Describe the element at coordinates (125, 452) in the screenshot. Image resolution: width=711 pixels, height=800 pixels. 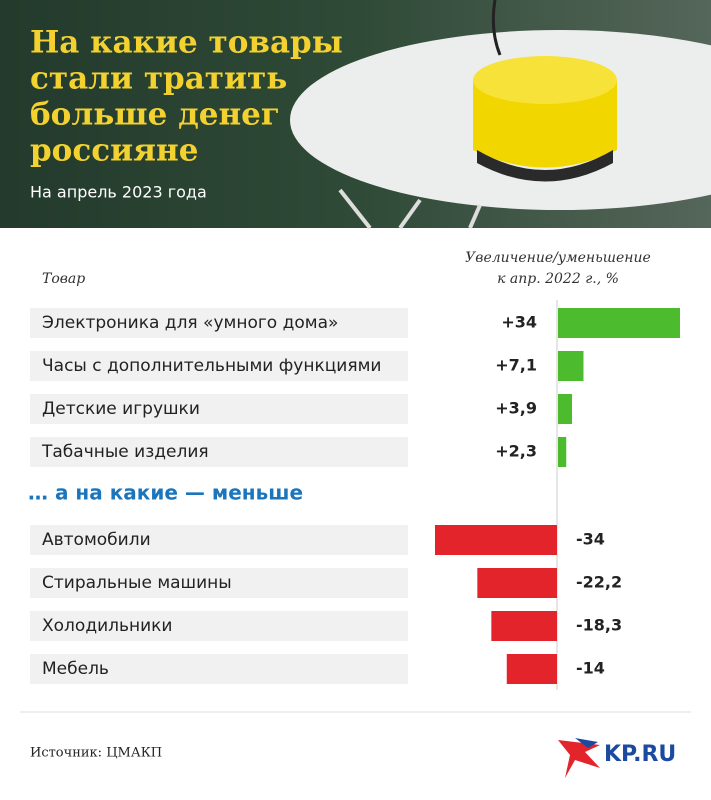
I see `category-label: Табачные изделия` at that location.